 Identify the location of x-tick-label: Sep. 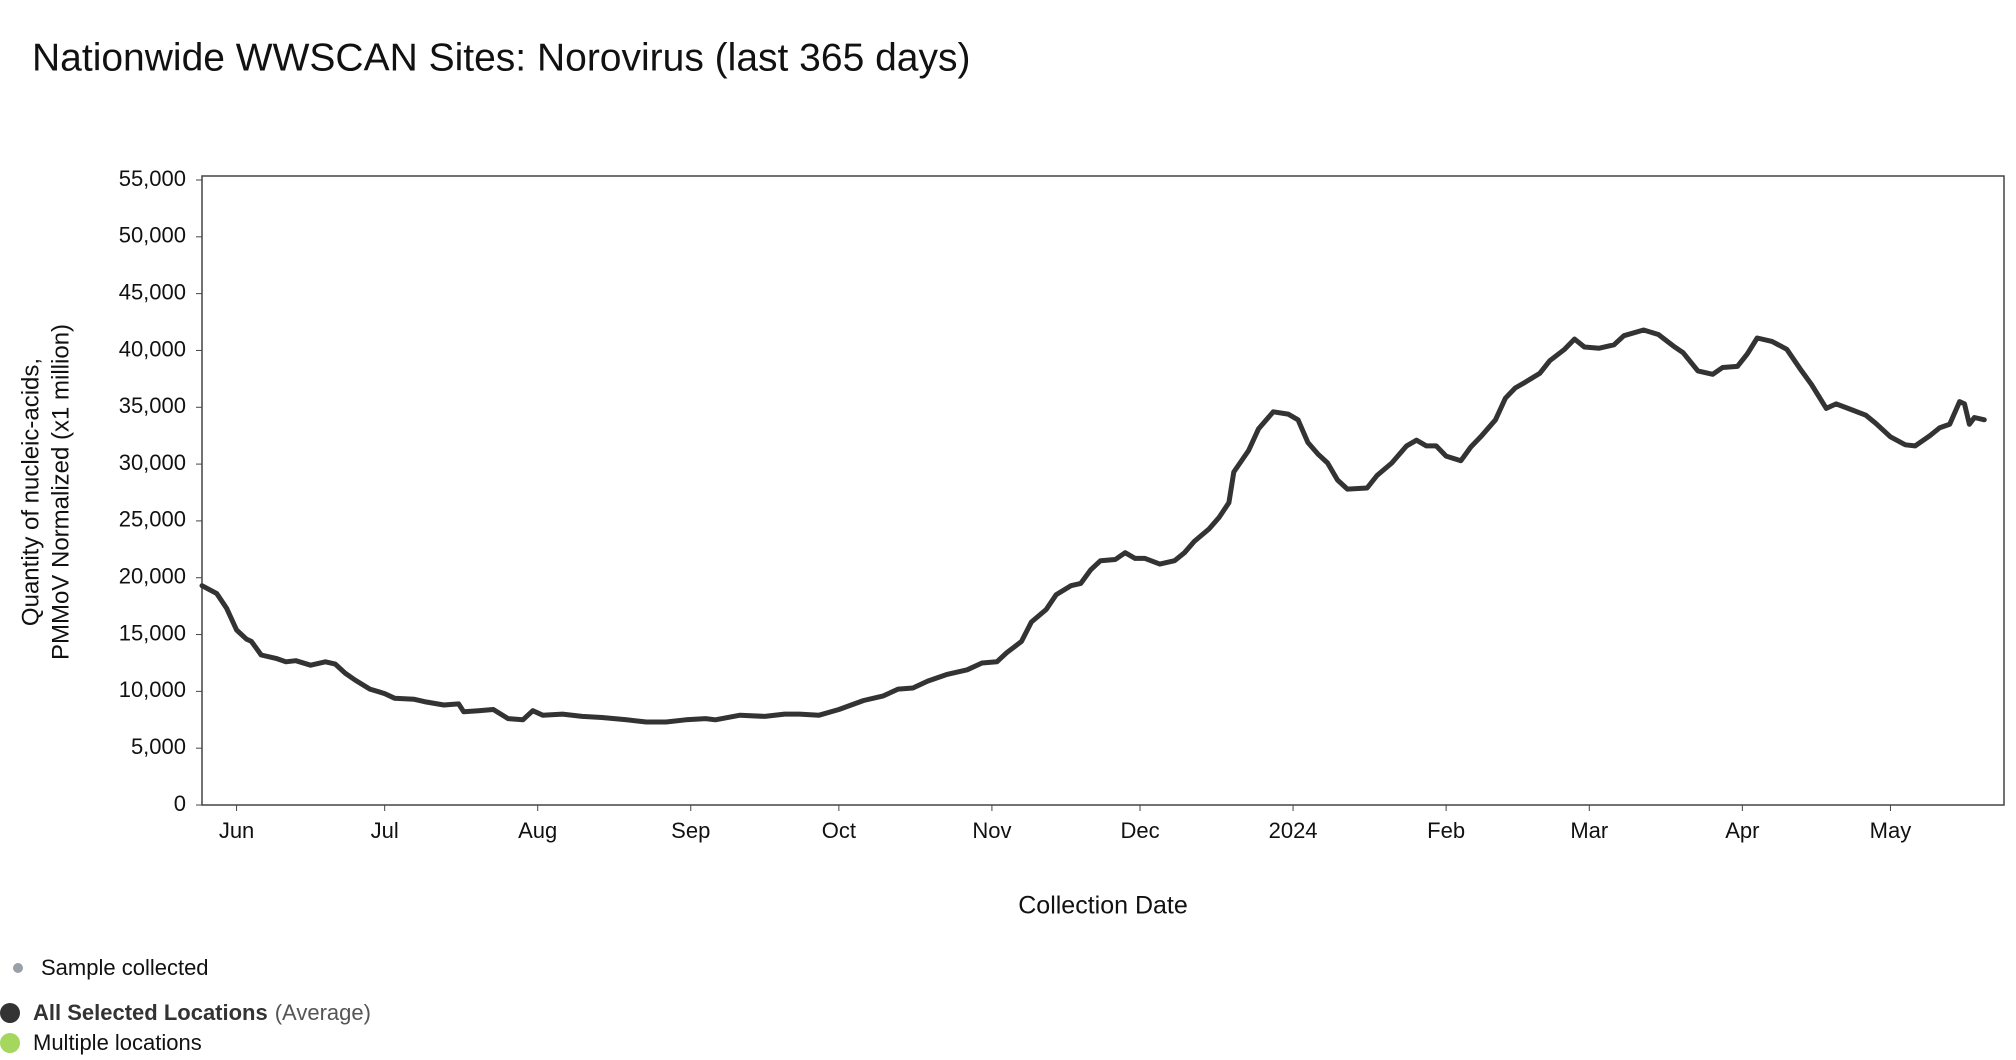
(690, 830).